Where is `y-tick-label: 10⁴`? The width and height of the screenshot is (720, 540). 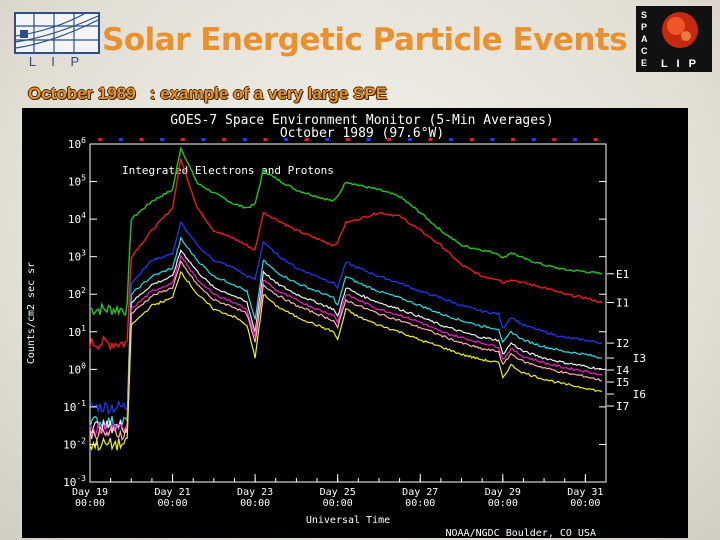 y-tick-label: 10⁴ is located at coordinates (77, 218).